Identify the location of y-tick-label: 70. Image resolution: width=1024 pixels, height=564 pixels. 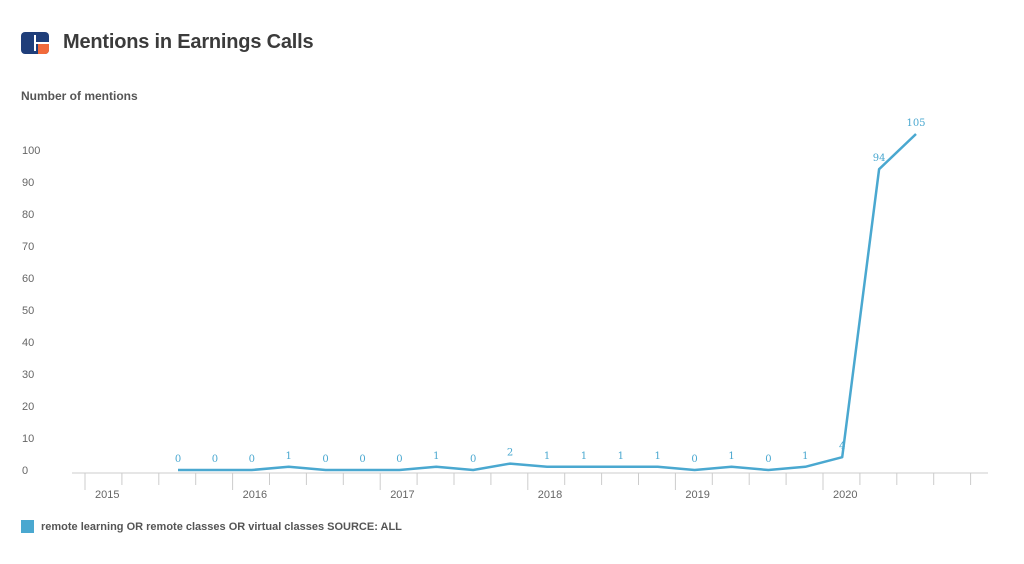
(28, 247).